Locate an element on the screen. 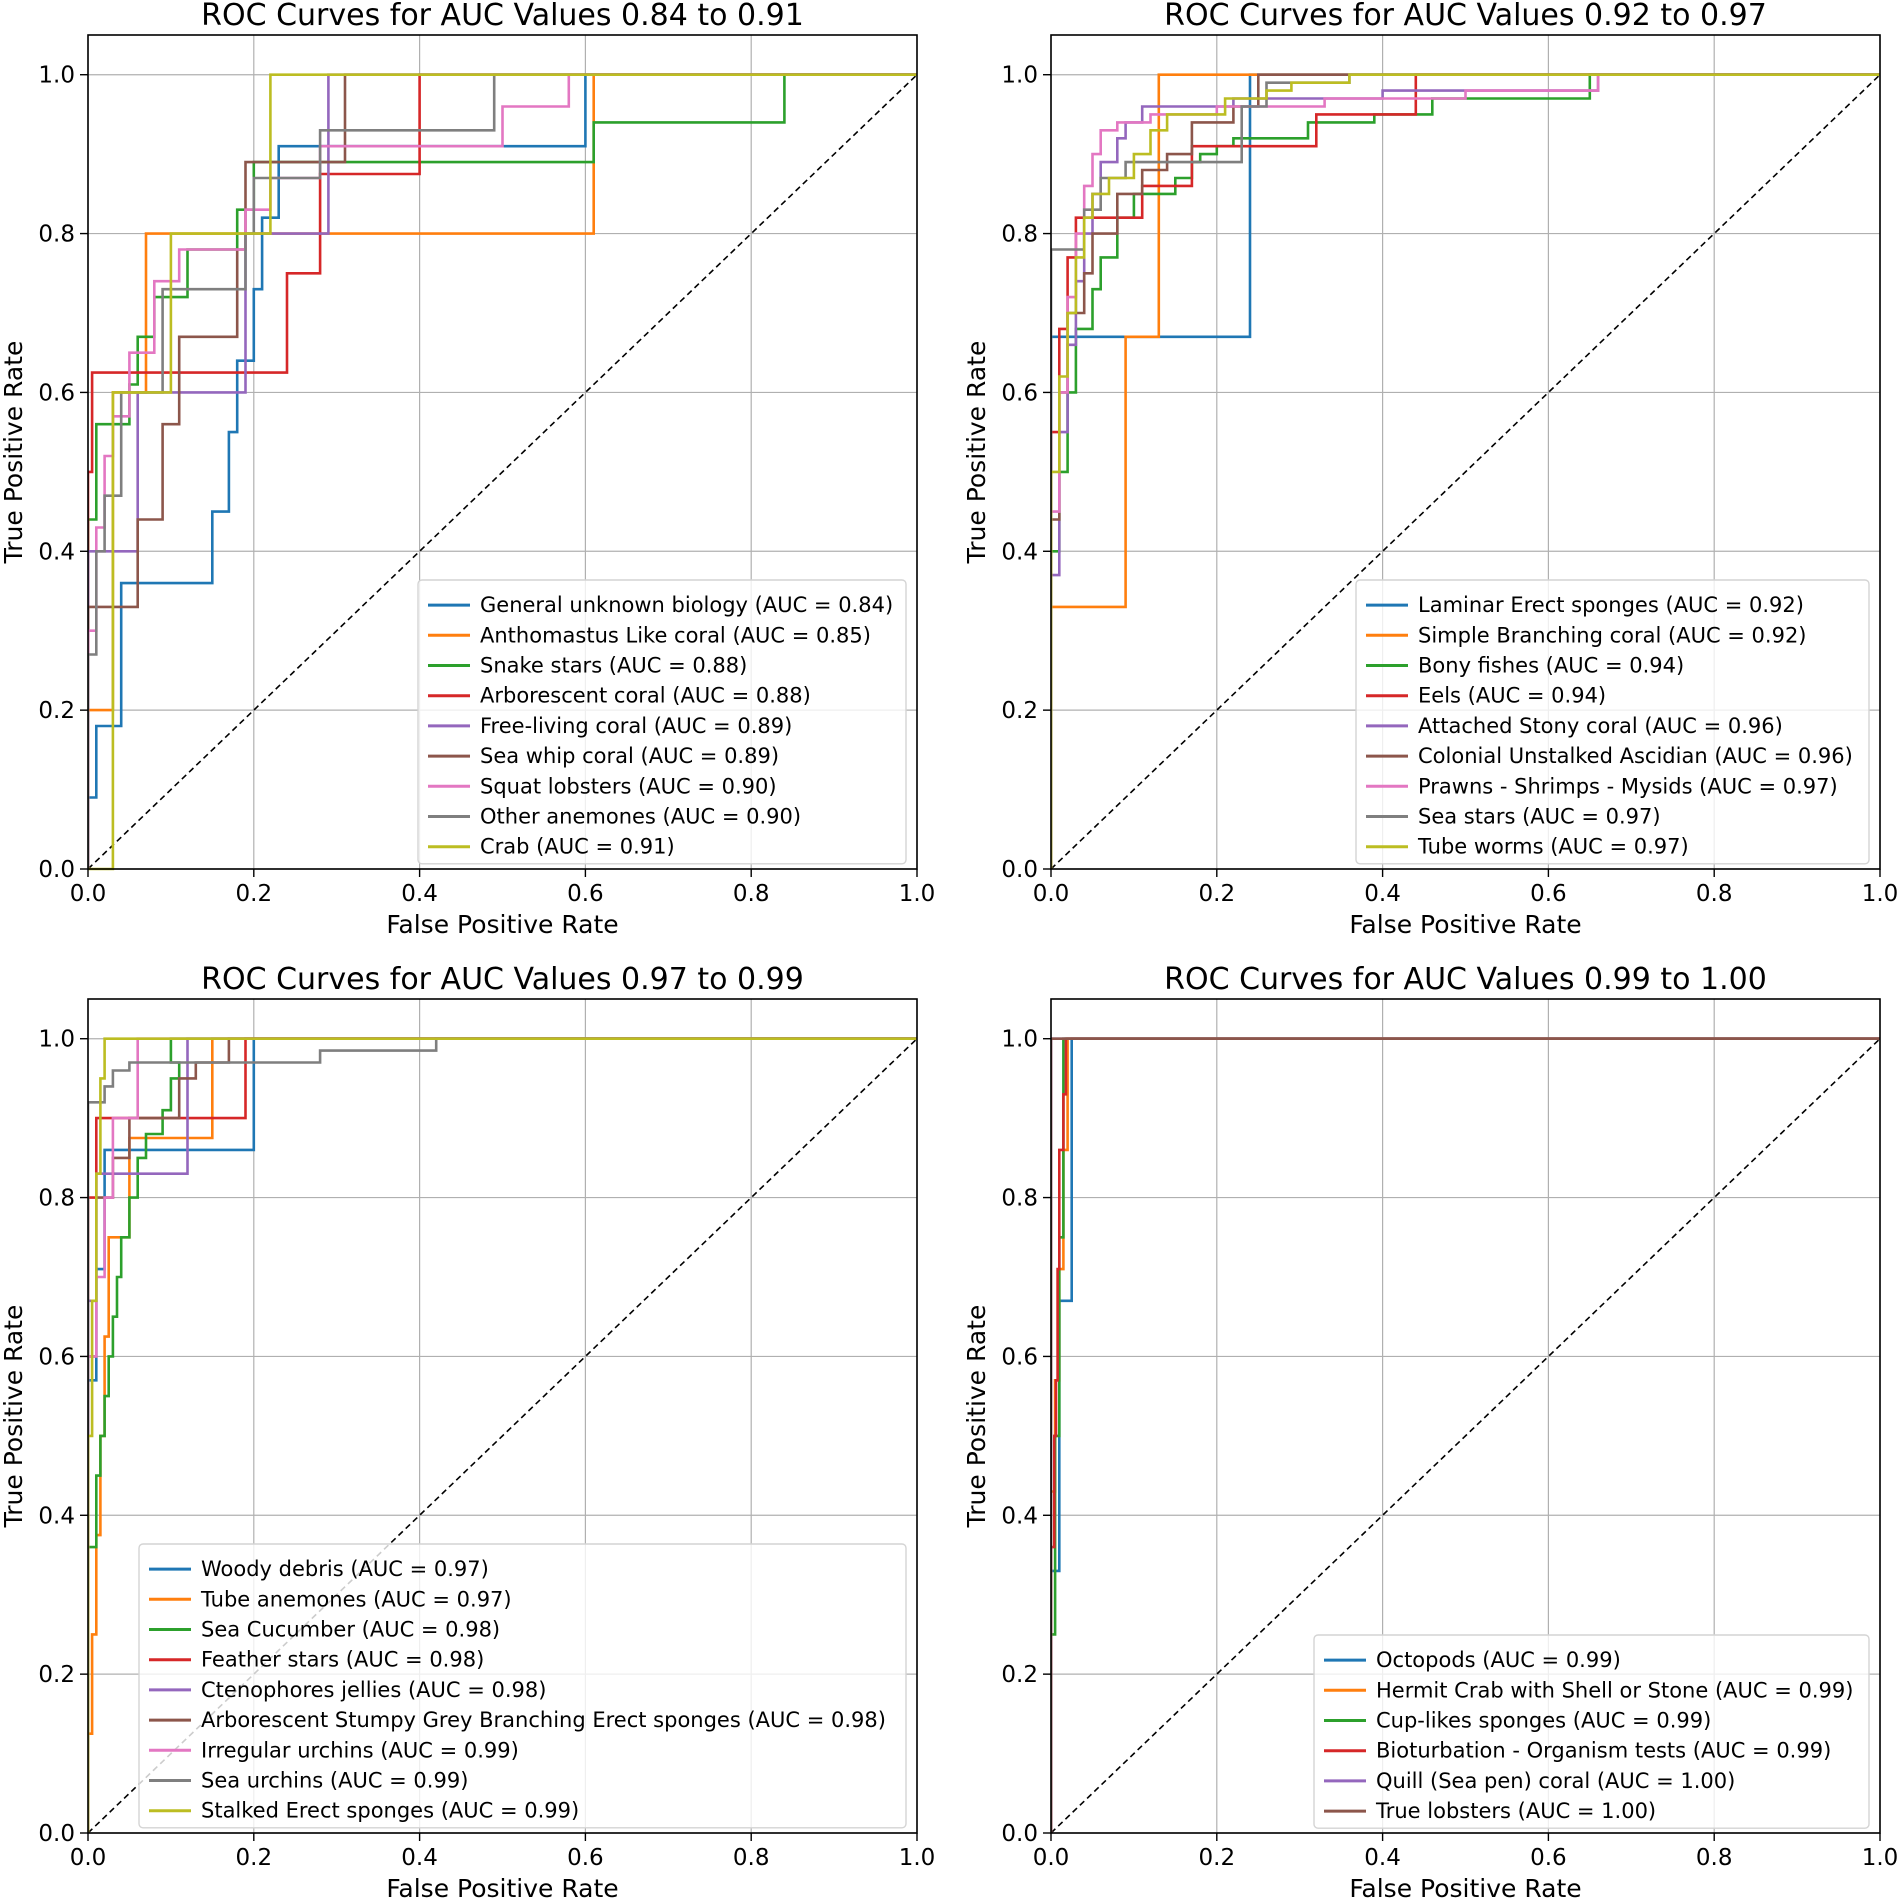  legend-label: Free-living coral (AUC = 0.89) is located at coordinates (636, 726).